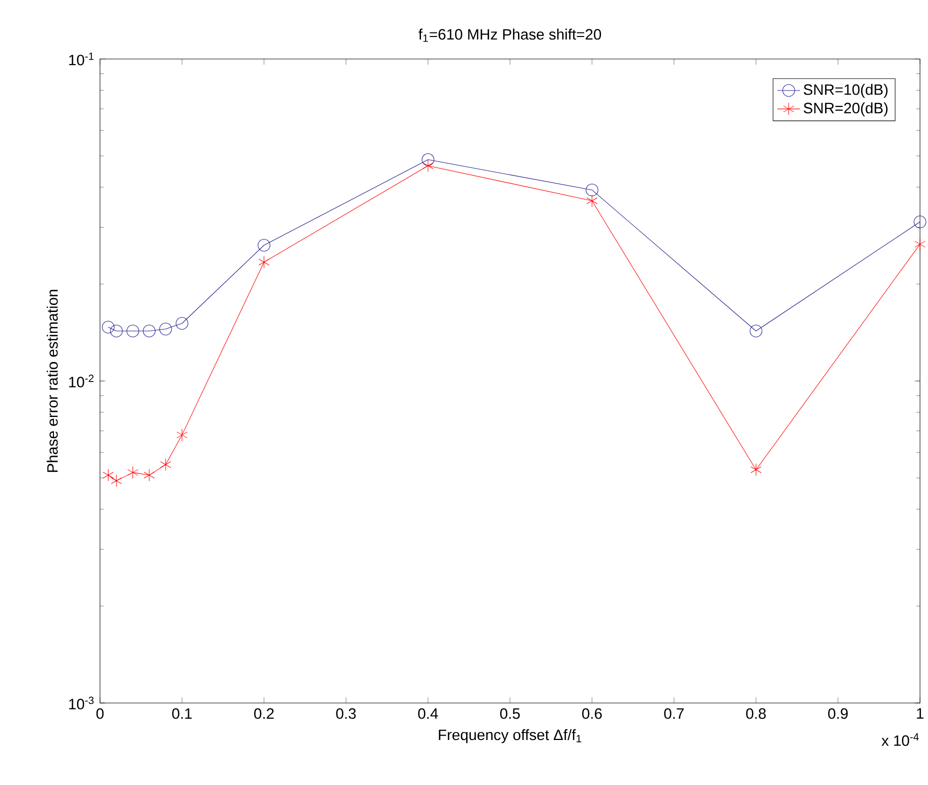 This screenshot has width=928, height=785. What do you see at coordinates (756, 713) in the screenshot?
I see `x-tick-label: 0.8` at bounding box center [756, 713].